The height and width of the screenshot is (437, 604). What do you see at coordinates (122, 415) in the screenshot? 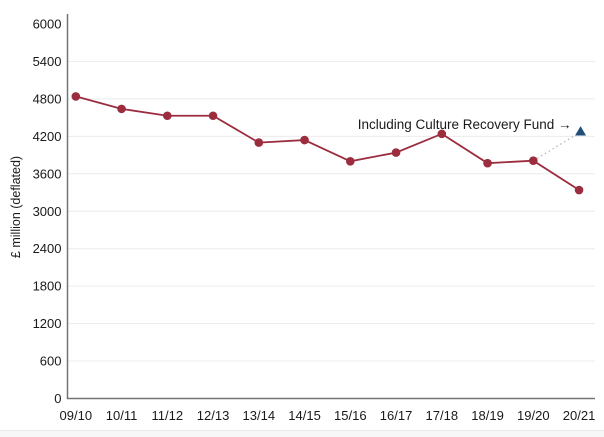
I see `x-tick-label: 10/11` at bounding box center [122, 415].